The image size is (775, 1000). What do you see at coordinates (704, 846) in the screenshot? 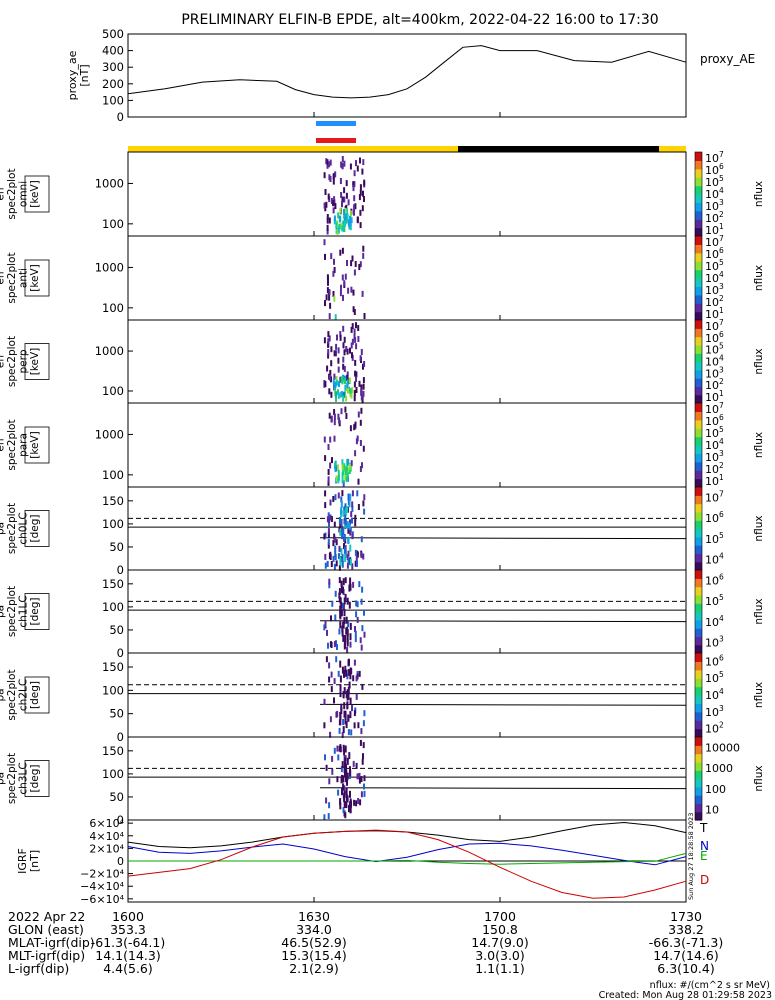
I see `igrf-legend-N: N` at bounding box center [704, 846].